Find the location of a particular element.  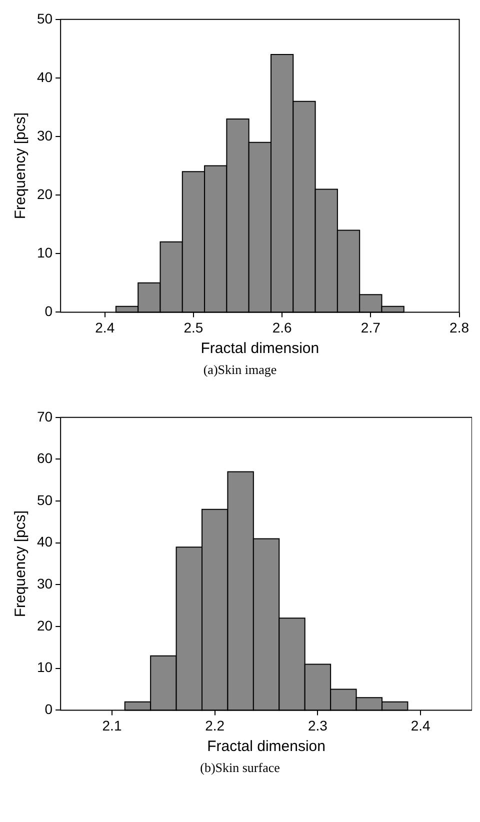

y-tick-label: 70 is located at coordinates (44, 416).